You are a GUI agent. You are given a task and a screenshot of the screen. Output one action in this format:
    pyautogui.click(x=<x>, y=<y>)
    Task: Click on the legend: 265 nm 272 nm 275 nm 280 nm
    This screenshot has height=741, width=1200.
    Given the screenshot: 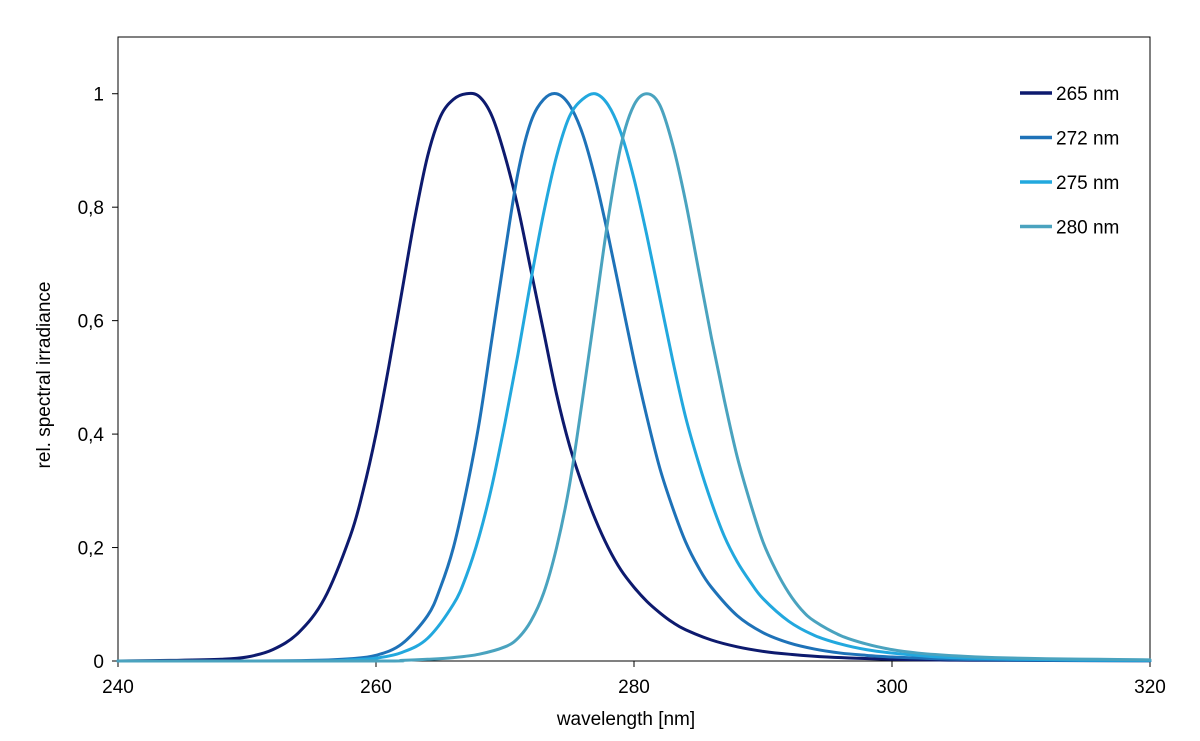 What is the action you would take?
    pyautogui.click(x=1069, y=161)
    